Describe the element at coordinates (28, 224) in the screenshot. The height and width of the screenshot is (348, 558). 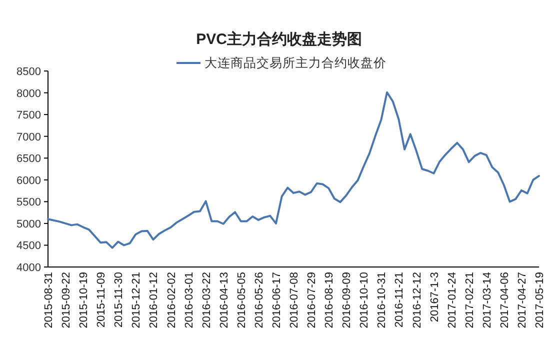
I see `y-tick-label: 5000` at that location.